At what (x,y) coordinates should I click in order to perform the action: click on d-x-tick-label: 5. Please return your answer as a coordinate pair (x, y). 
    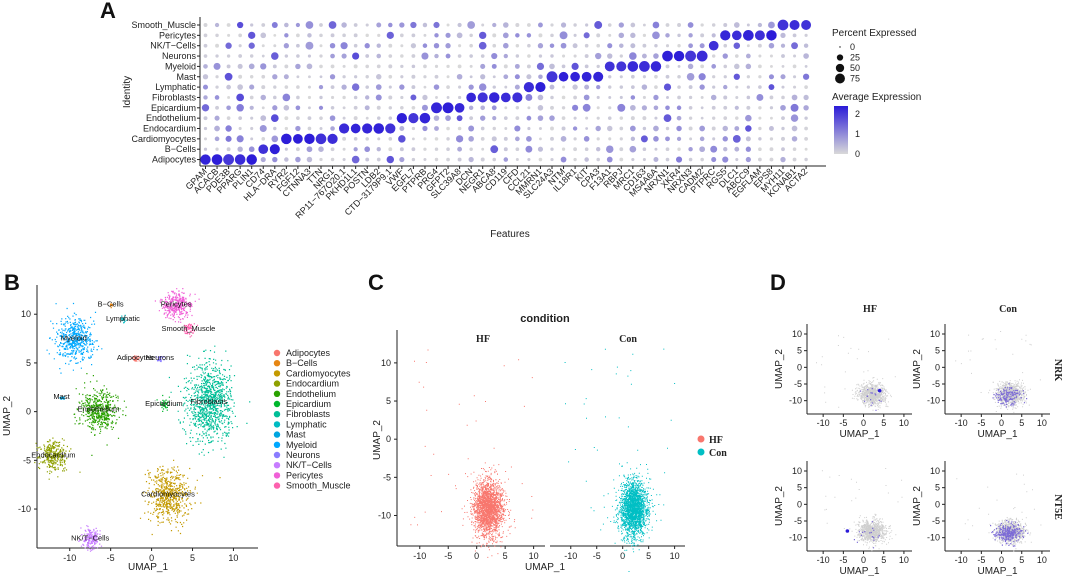
    Looking at the image, I should click on (1021, 560).